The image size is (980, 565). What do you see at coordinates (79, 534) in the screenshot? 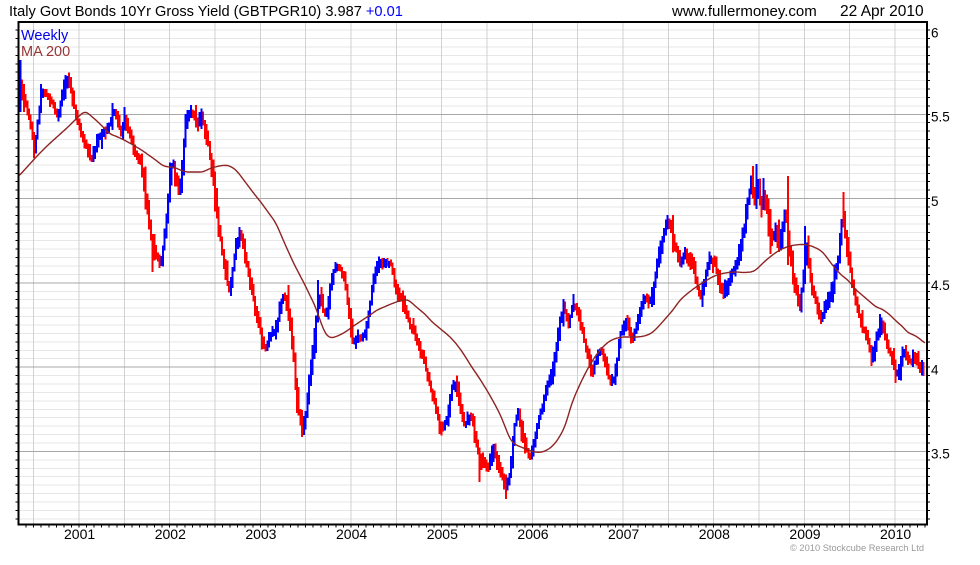
I see `svg-text: 2001` at bounding box center [79, 534].